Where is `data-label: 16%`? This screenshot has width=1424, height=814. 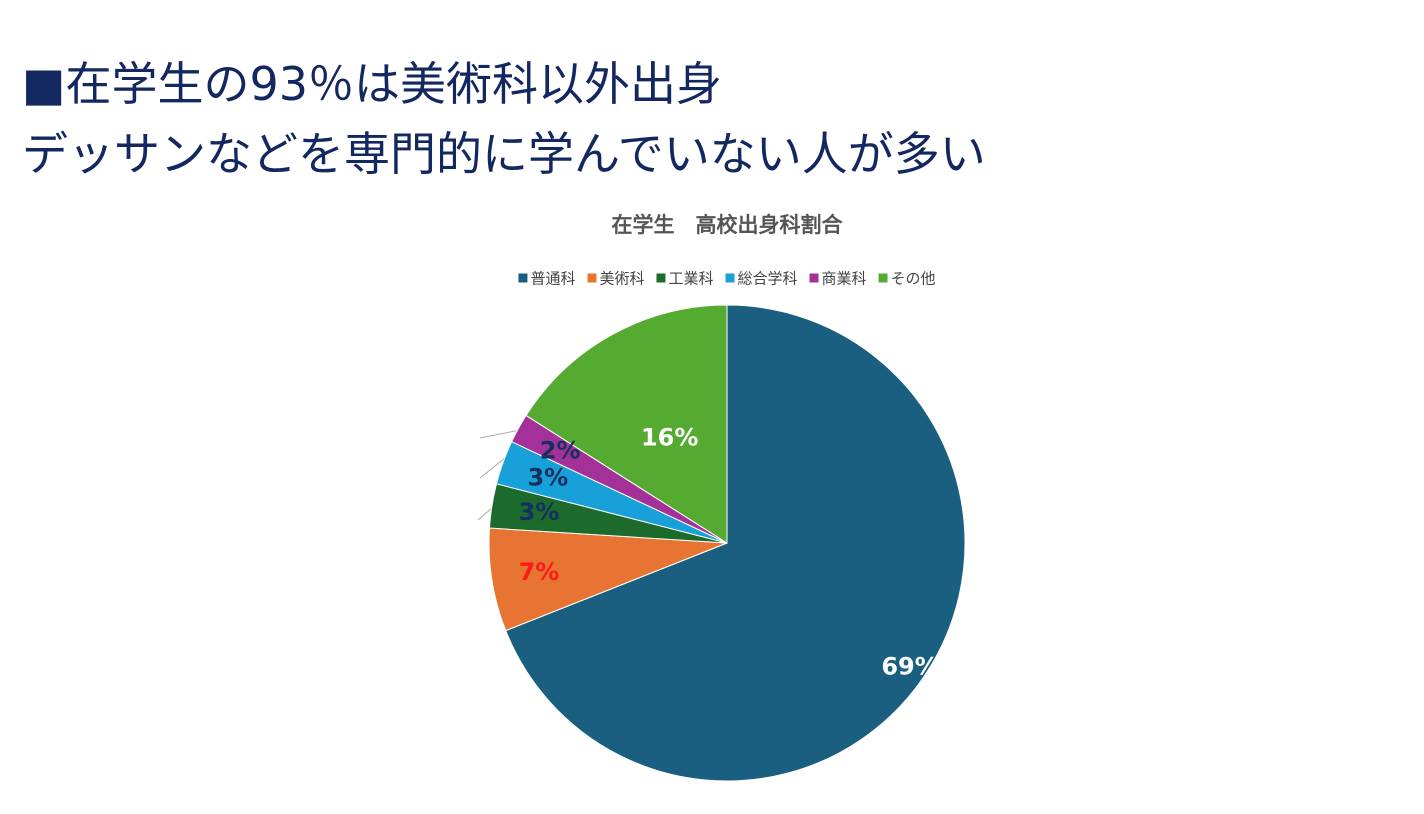
data-label: 16% is located at coordinates (669, 438).